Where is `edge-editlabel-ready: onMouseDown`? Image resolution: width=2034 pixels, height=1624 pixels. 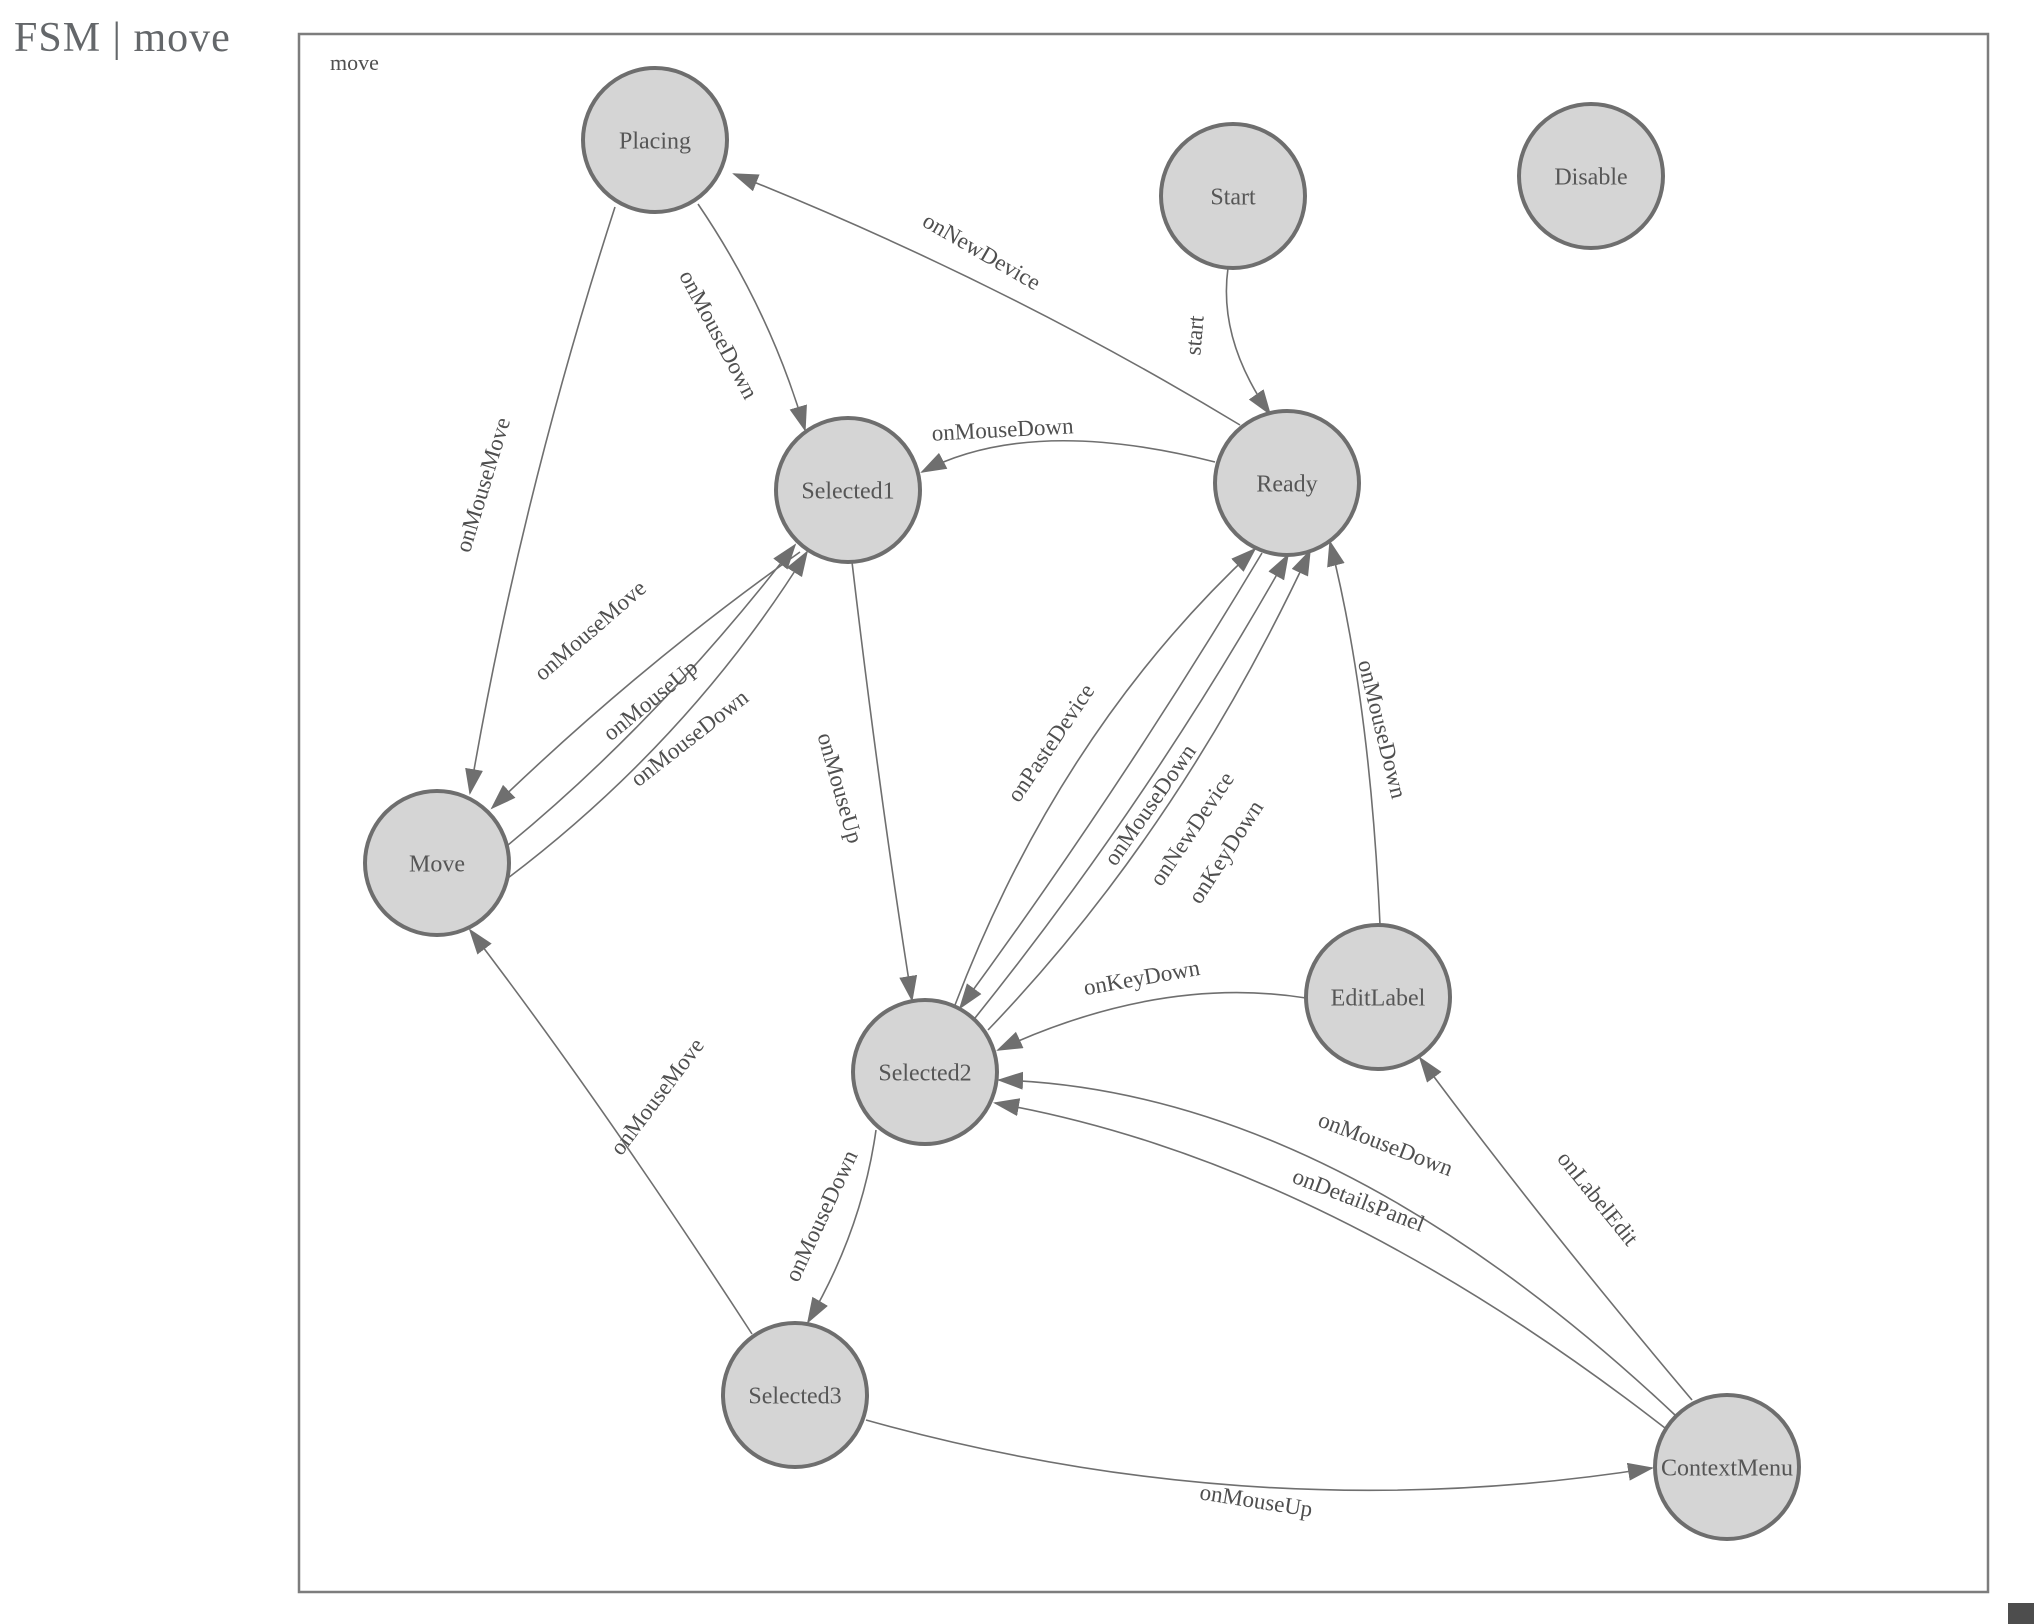
edge-editlabel-ready: onMouseDown is located at coordinates (1369, 733).